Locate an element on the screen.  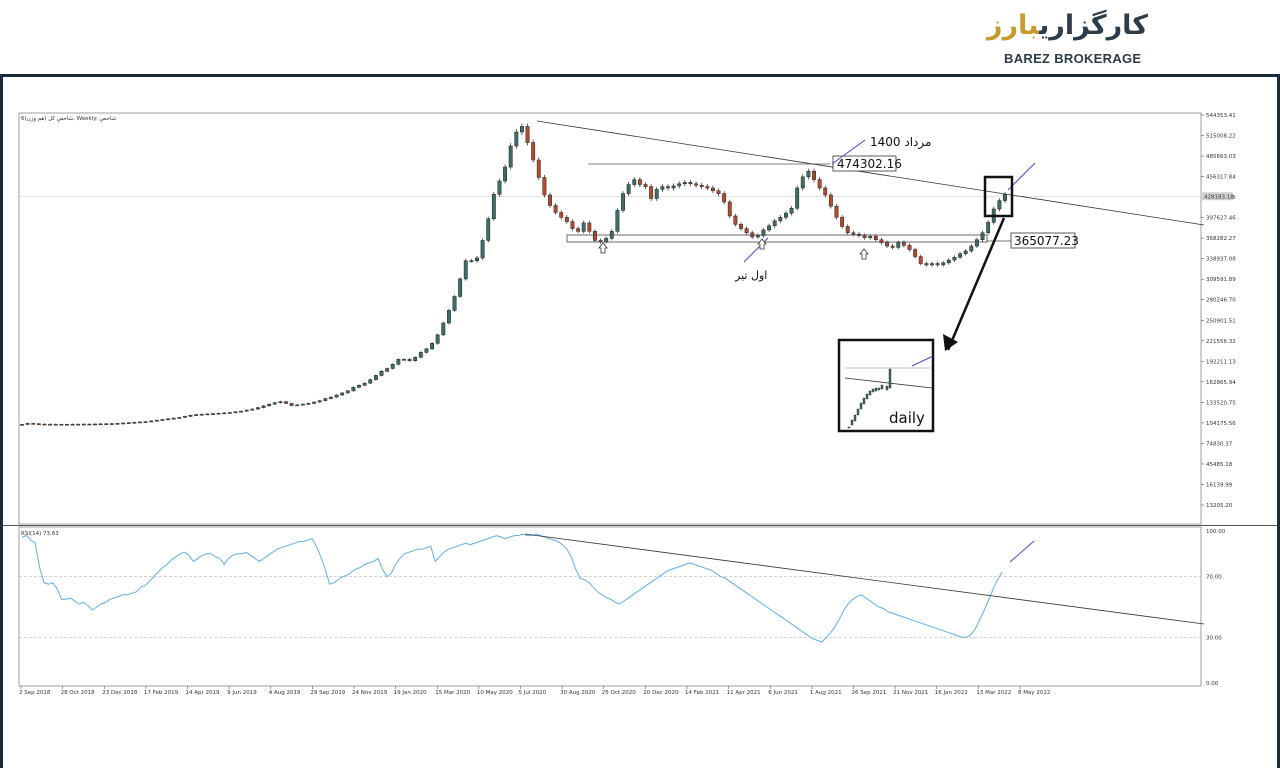
callout-arrow-shaft is located at coordinates (976, 284).